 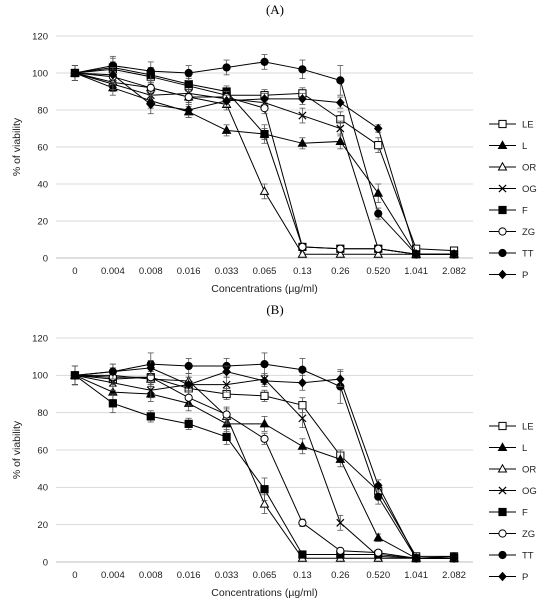 I want to click on y-tick-label: 40, so click(x=42, y=488).